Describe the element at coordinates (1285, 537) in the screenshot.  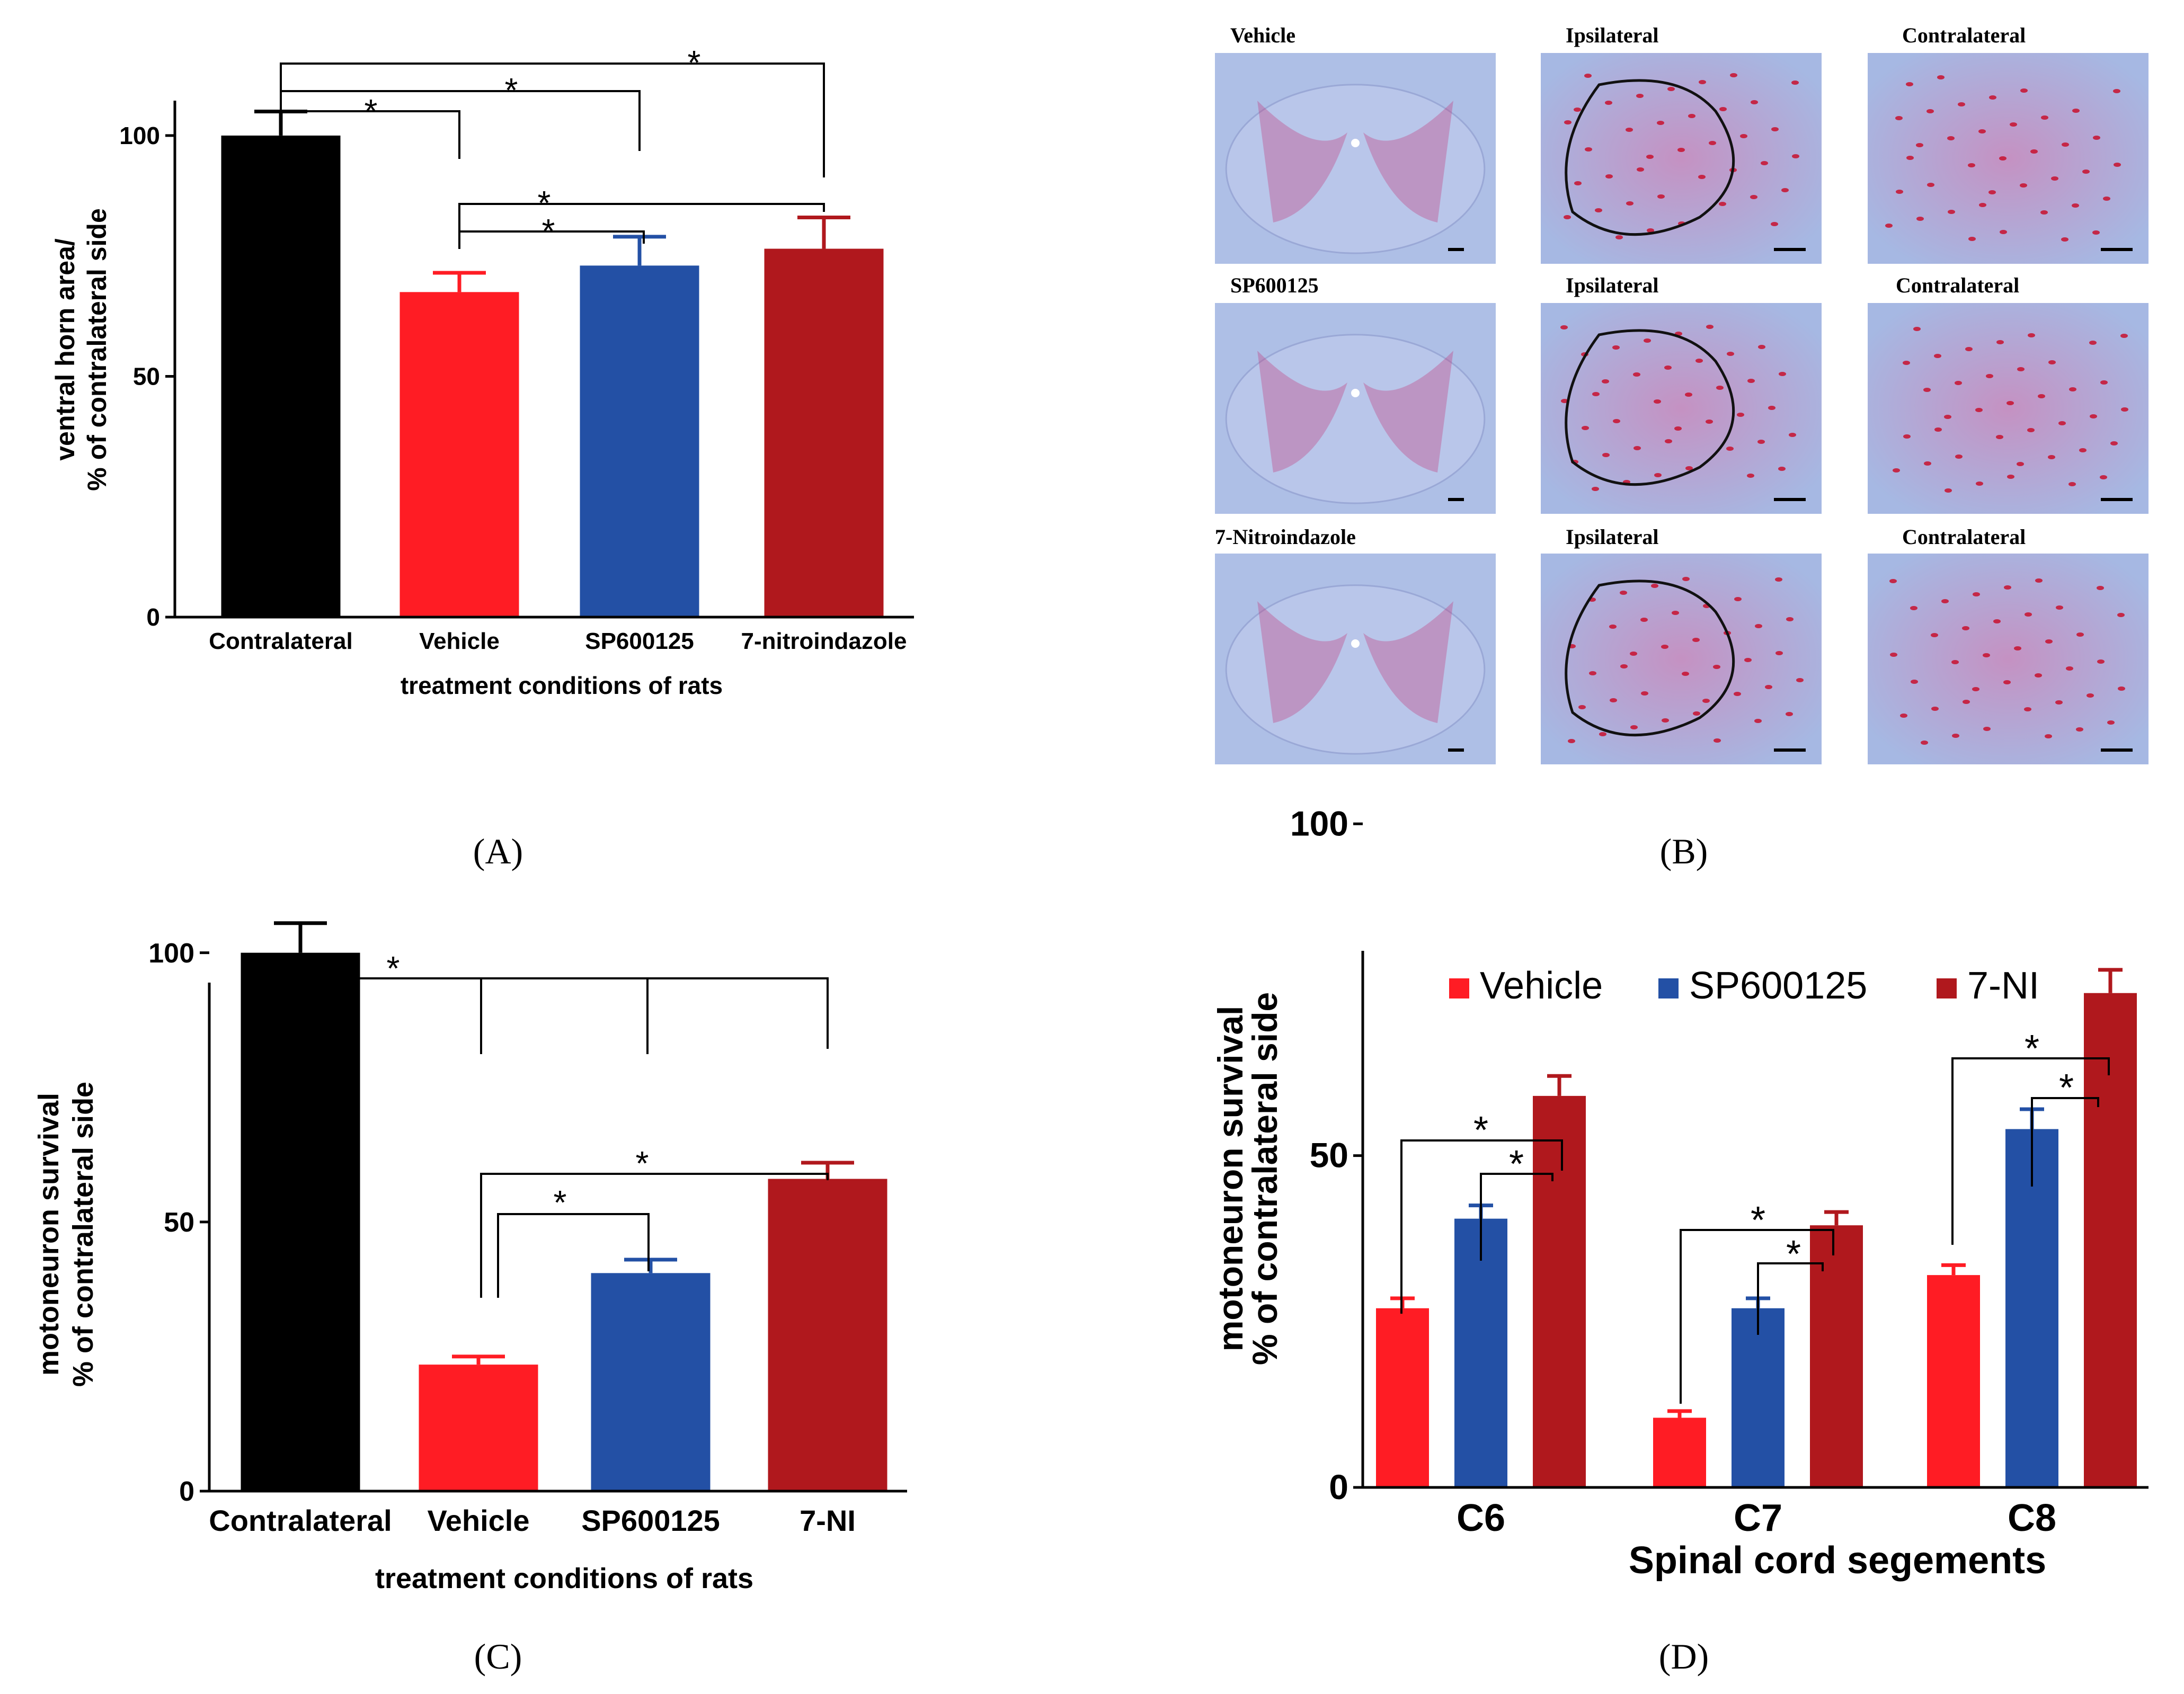
I see `b-row-label-7-nitroindazole: 7-Nitroindazole` at that location.